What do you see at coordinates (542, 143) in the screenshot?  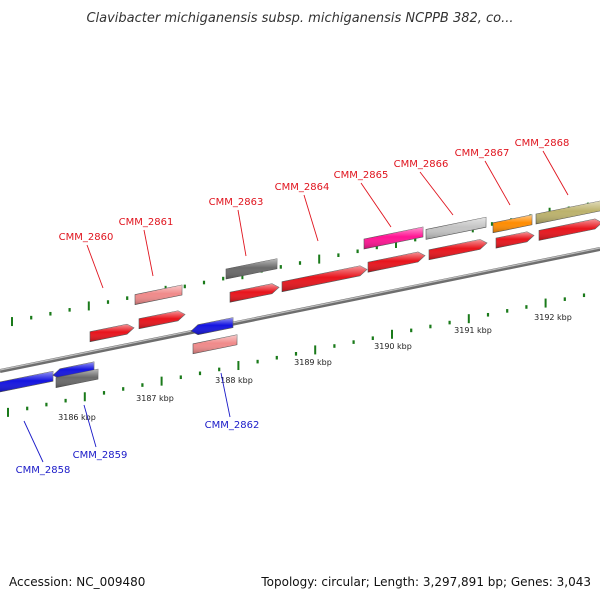 I see `gene-label-cmm-2868: CMM_2868` at bounding box center [542, 143].